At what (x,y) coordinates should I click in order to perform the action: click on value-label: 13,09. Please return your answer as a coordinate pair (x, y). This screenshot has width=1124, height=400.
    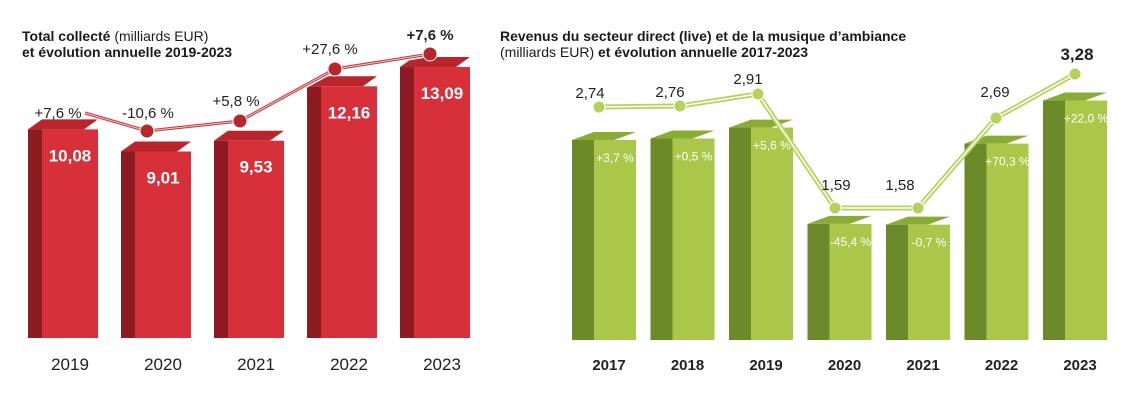
    Looking at the image, I should click on (442, 93).